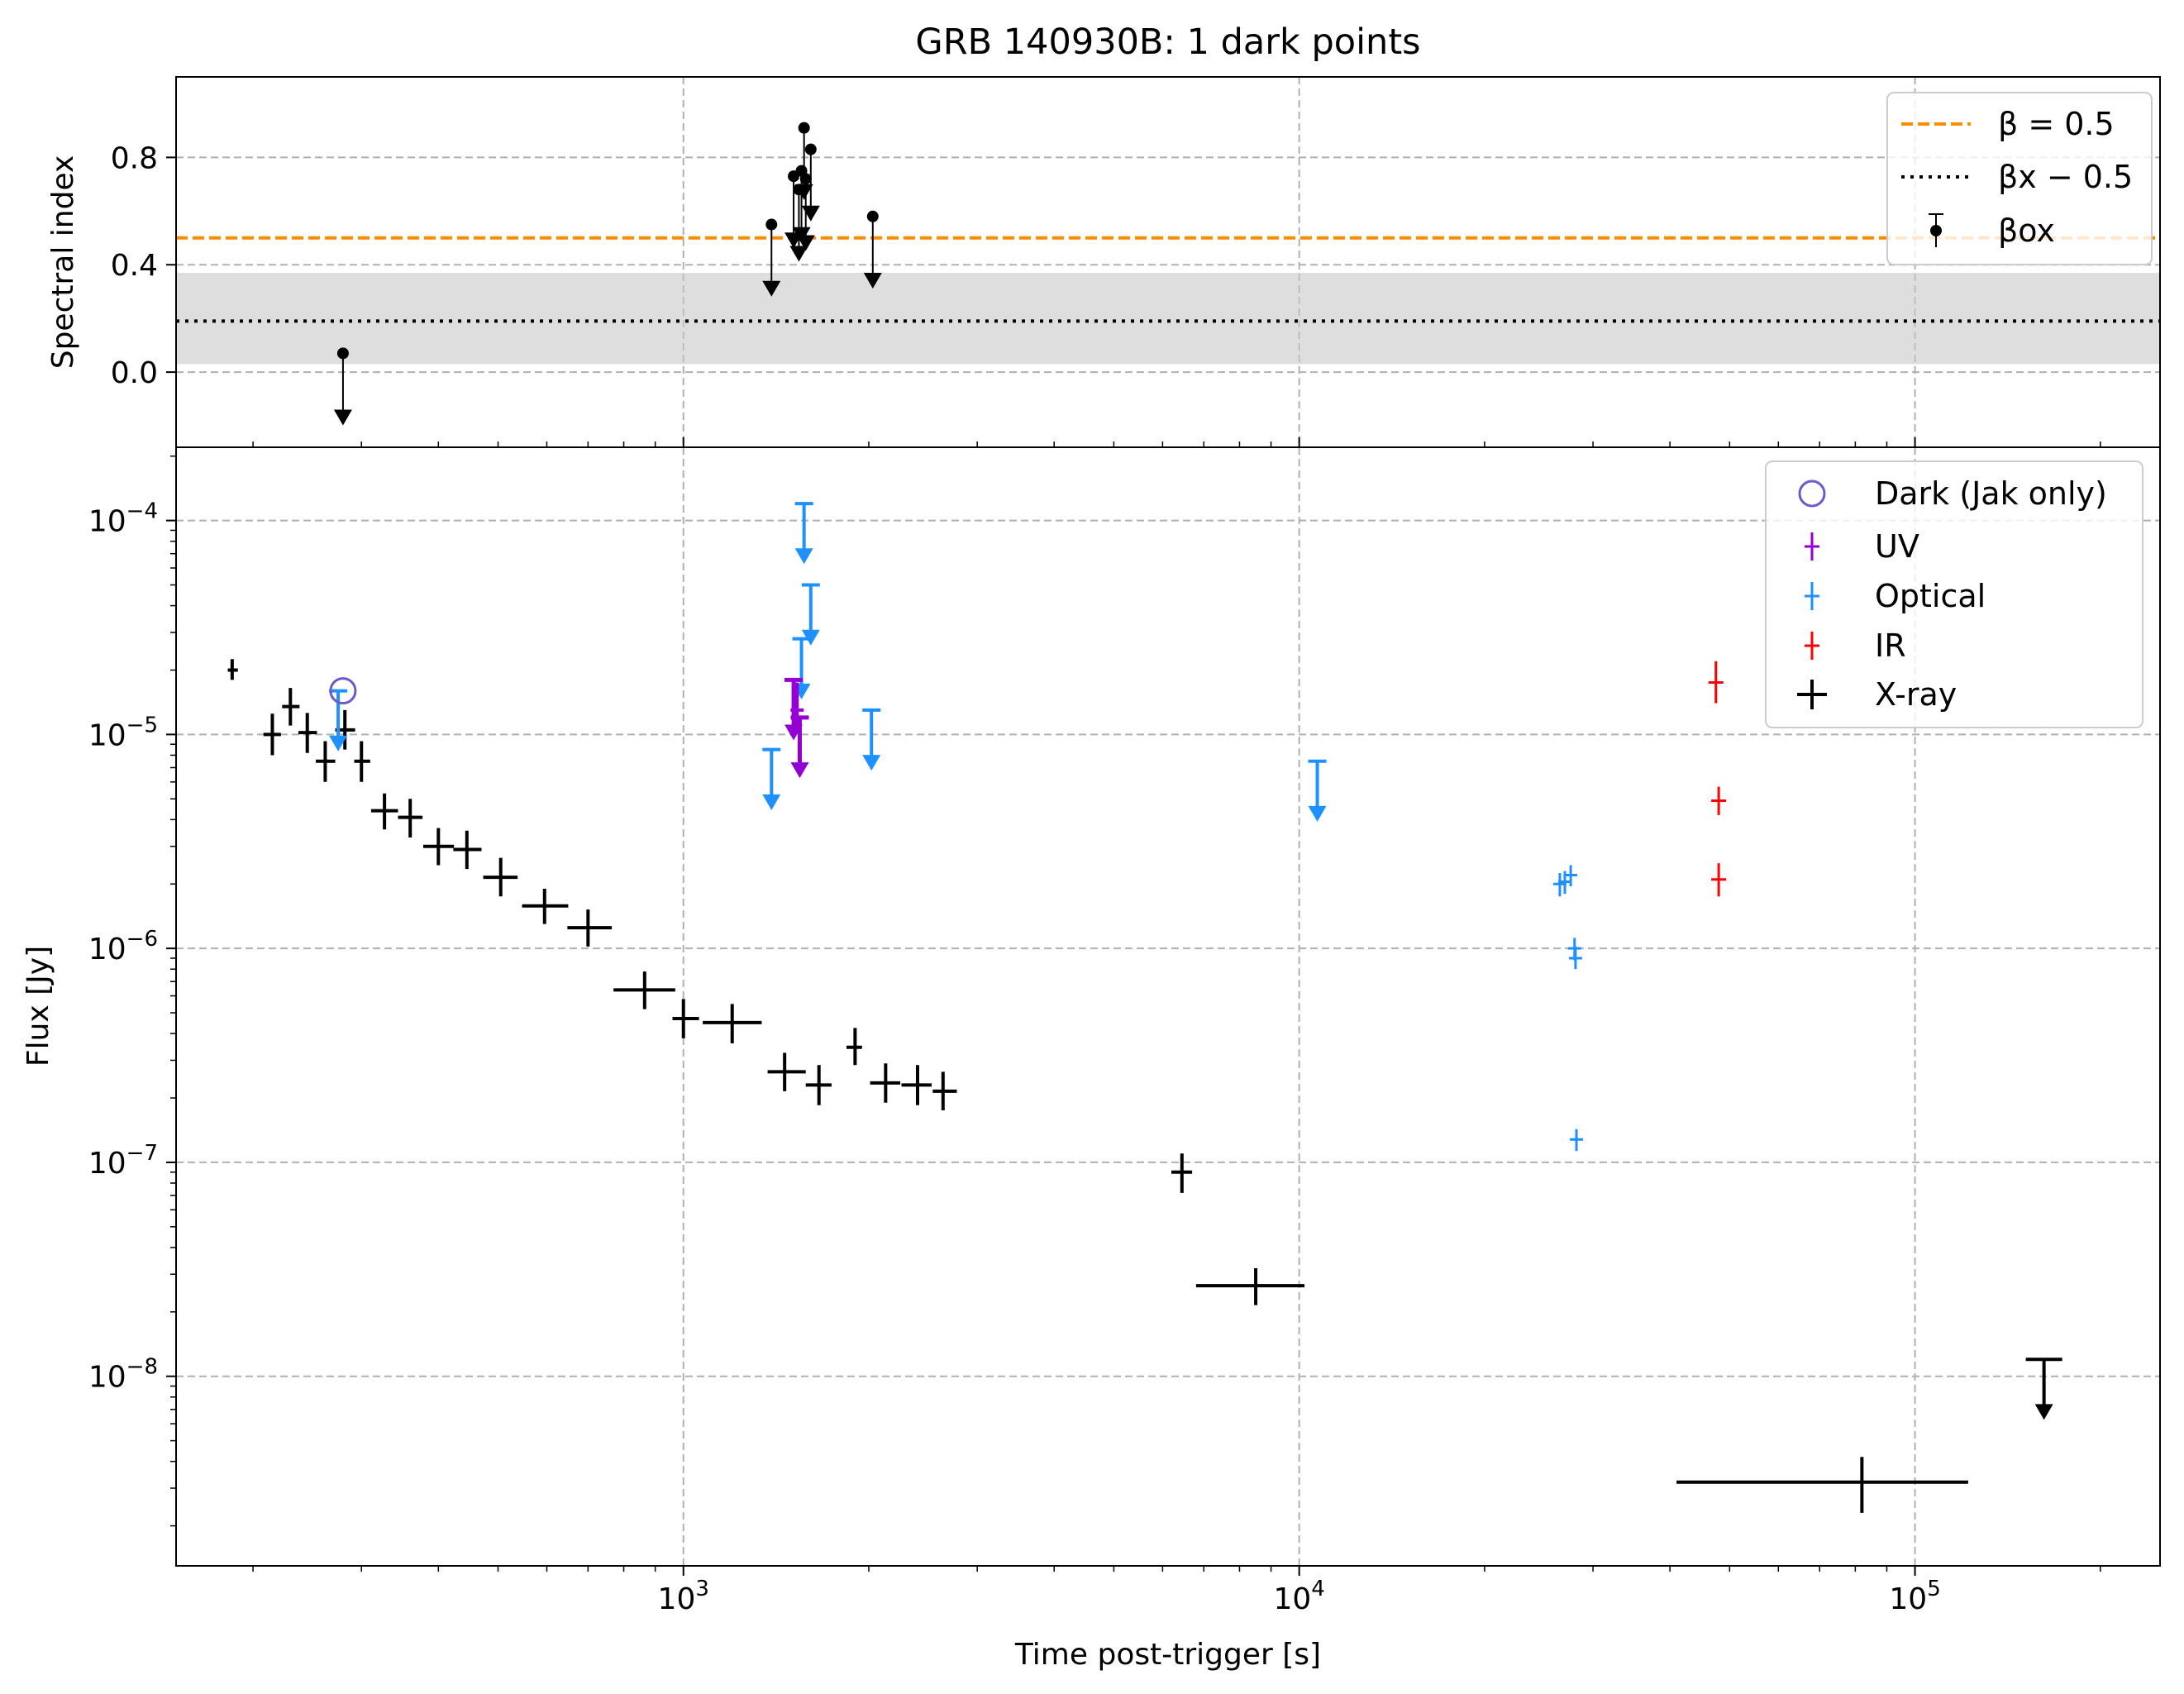  I want to click on beta-x-band, so click(1168, 318).